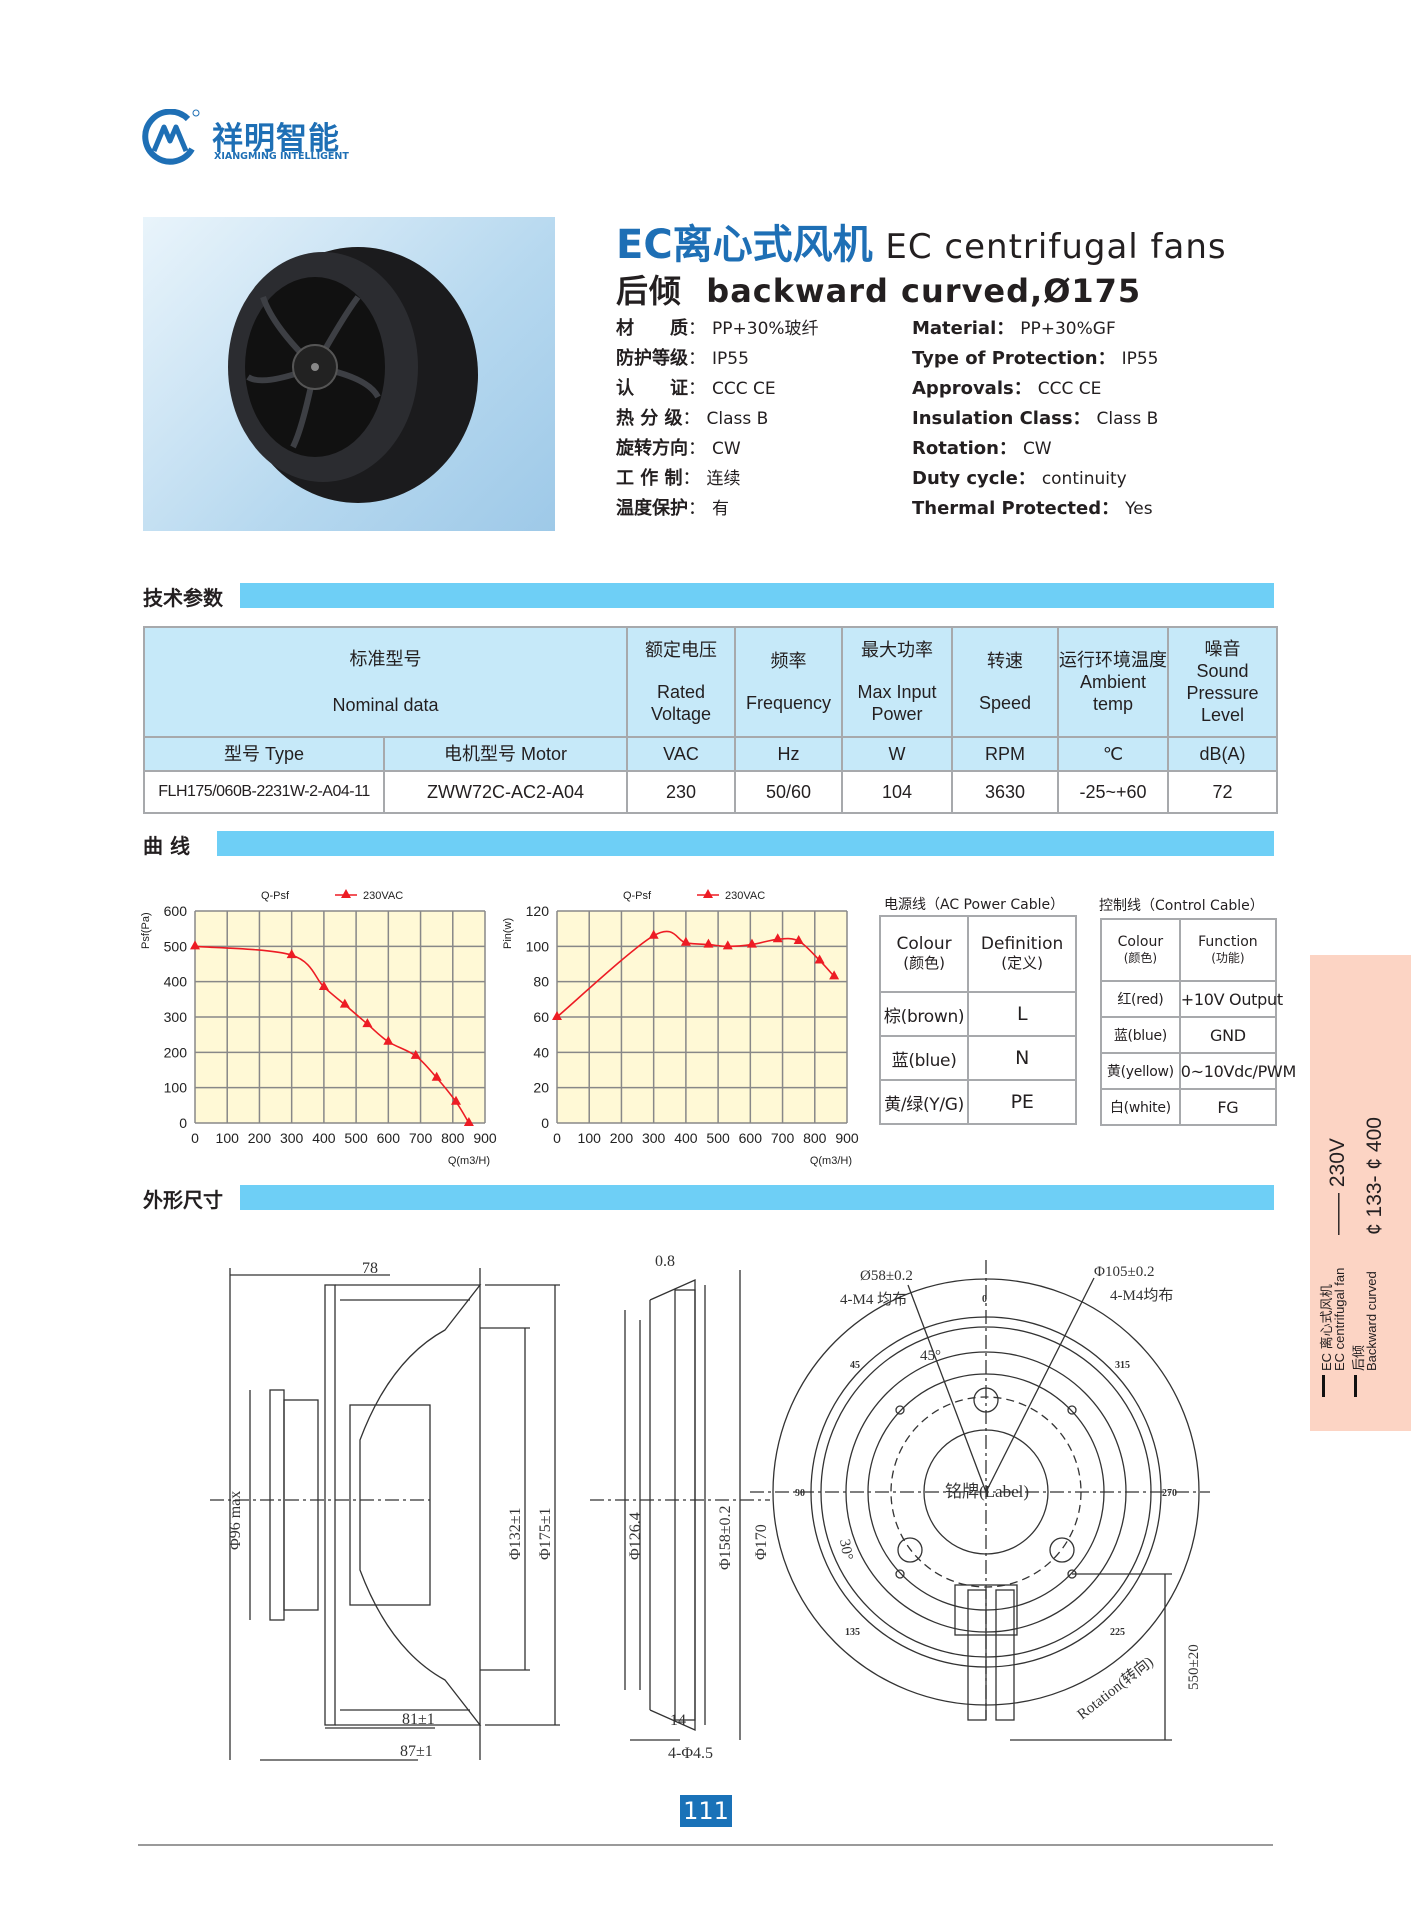 The image size is (1411, 1914). What do you see at coordinates (924, 1058) in the screenshot?
I see `cable-cell: 蓝(blue)` at bounding box center [924, 1058].